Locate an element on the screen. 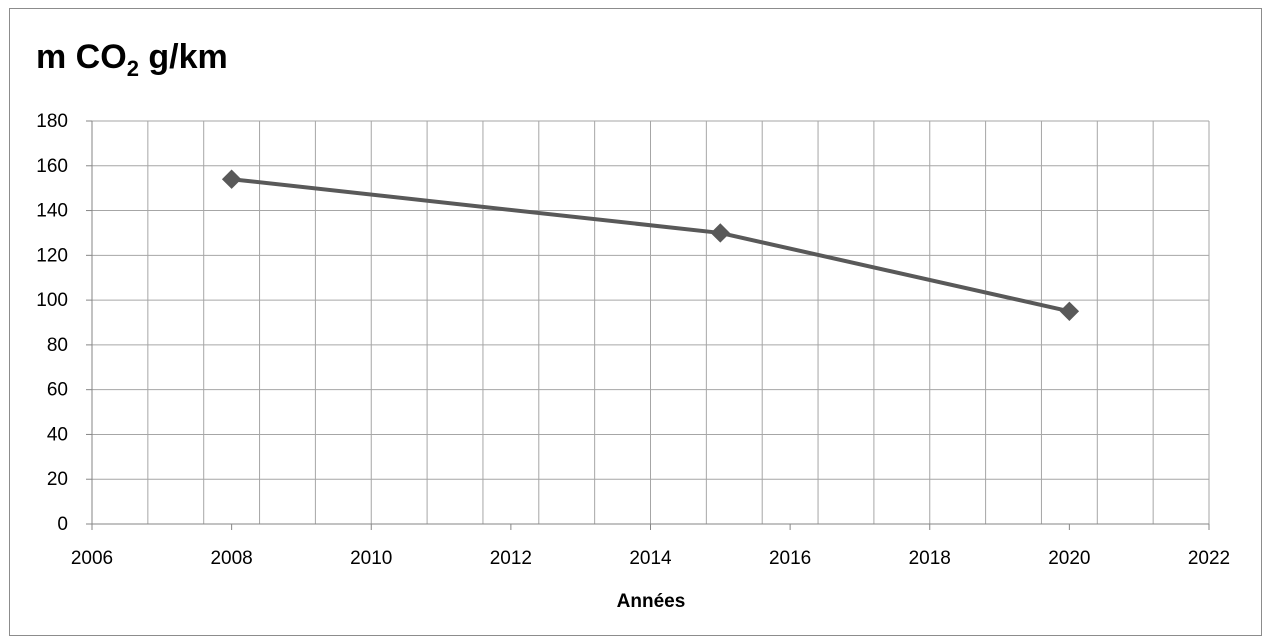 The image size is (1265, 639). x-tick-label: 2008 is located at coordinates (231, 558).